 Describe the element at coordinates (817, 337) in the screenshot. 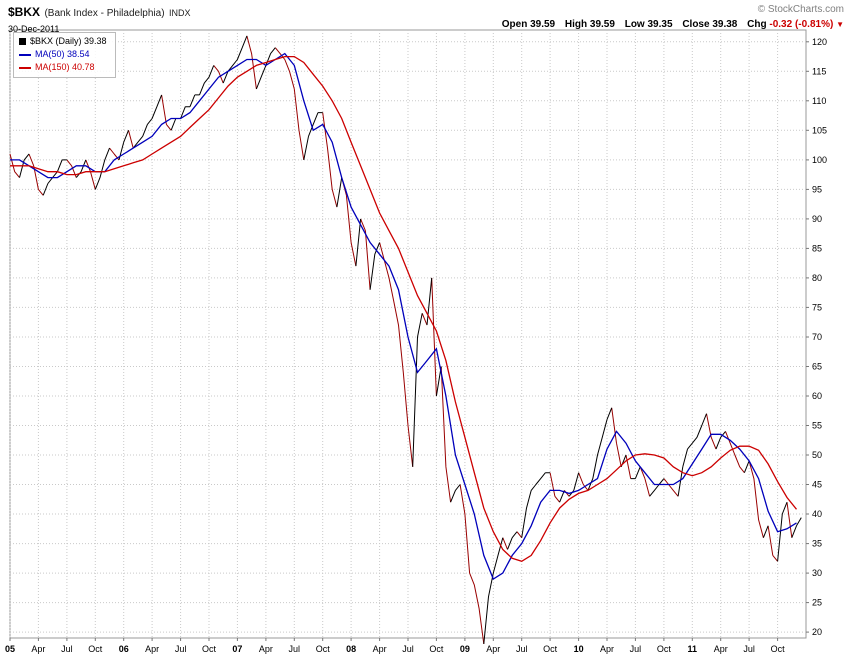

I see `y-tick-label: 70` at that location.